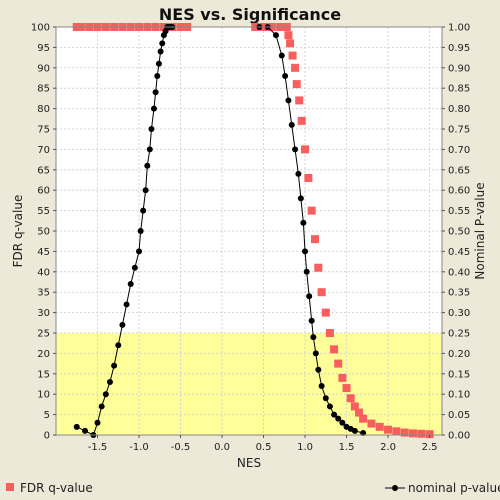 Image resolution: width=500 pixels, height=500 pixels. I want to click on y-right-tick-label: 0.70, so click(459, 150).